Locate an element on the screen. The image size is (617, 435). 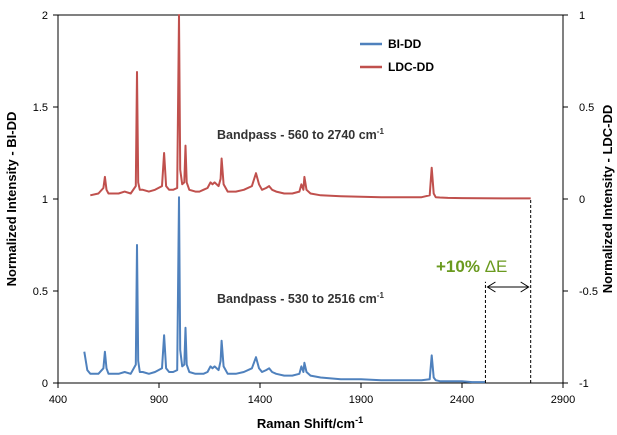
legend-label-bi-dd: BI-DD is located at coordinates (405, 44).